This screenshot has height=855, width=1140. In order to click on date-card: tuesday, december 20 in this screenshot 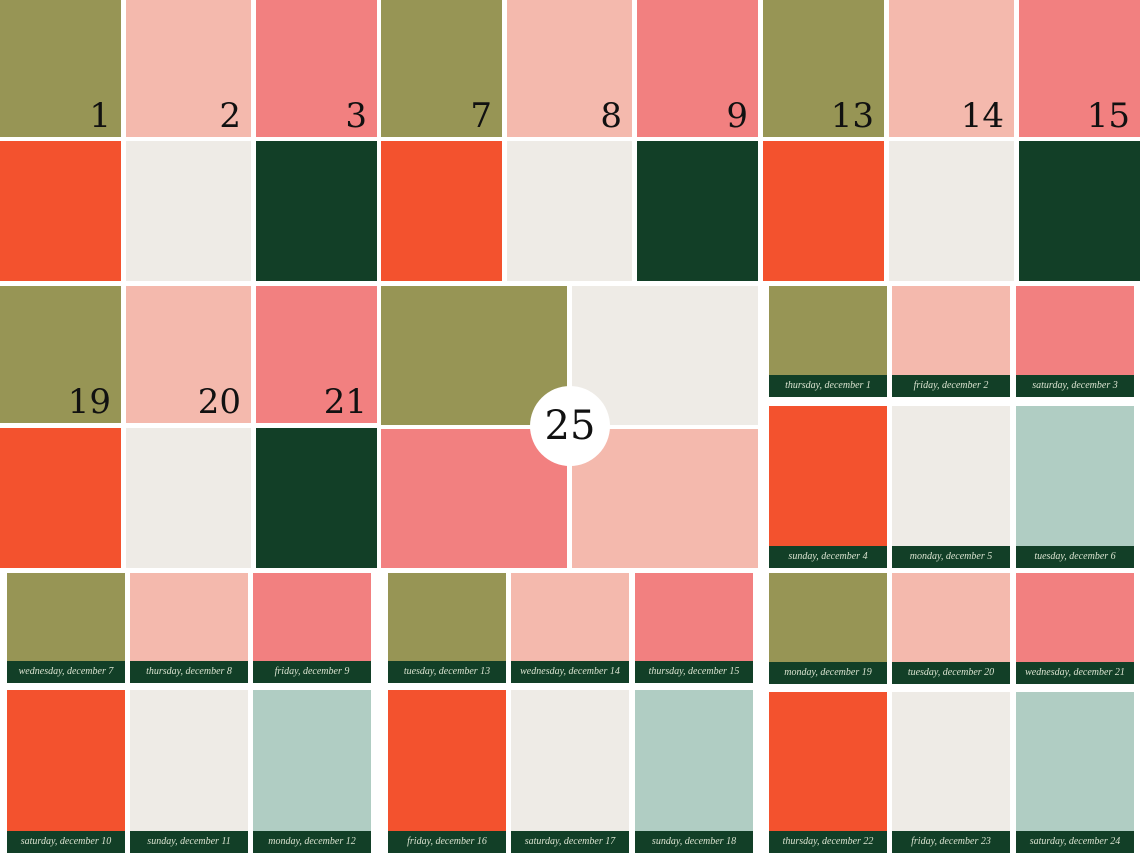, I will do `click(951, 628)`.